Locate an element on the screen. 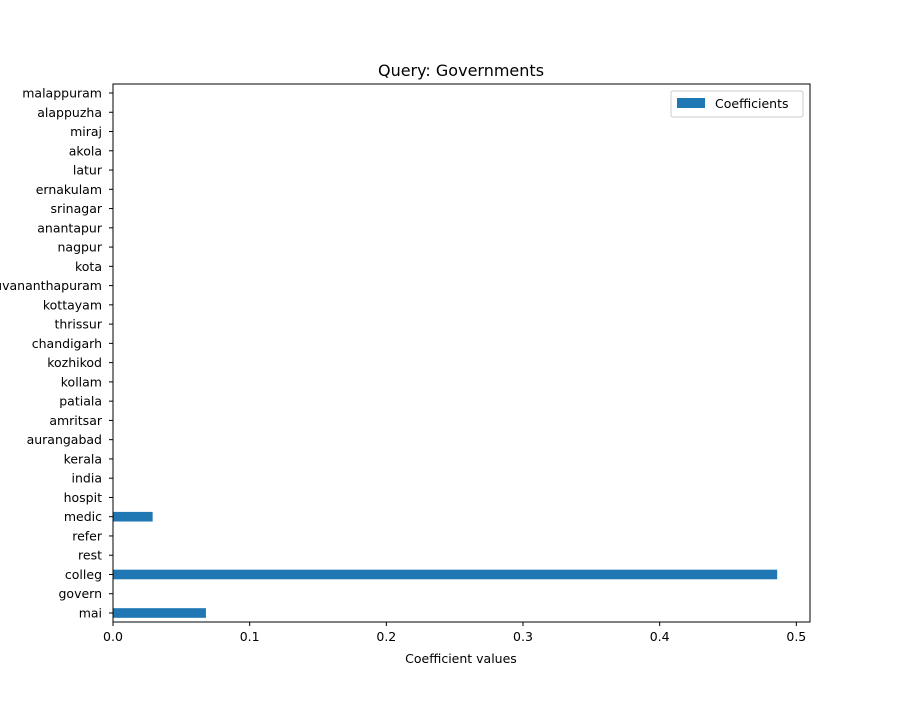 The height and width of the screenshot is (705, 900). x-tick-label: 0.3 is located at coordinates (523, 636).